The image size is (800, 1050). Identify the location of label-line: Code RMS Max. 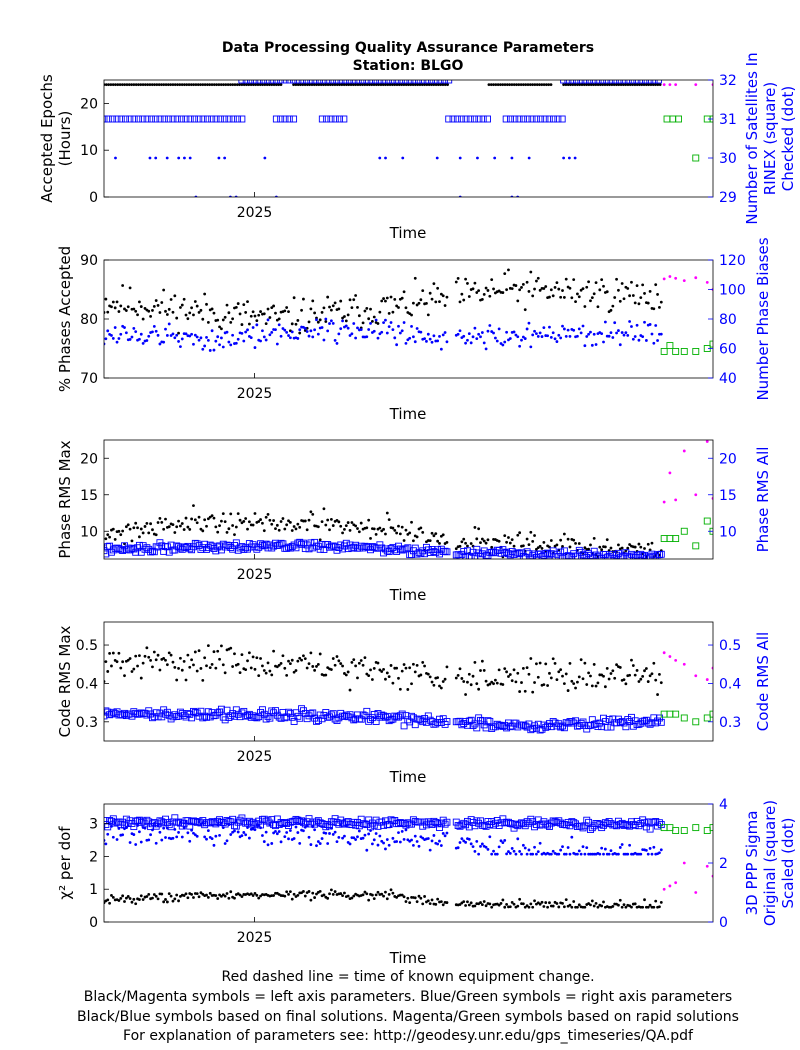
(65, 681).